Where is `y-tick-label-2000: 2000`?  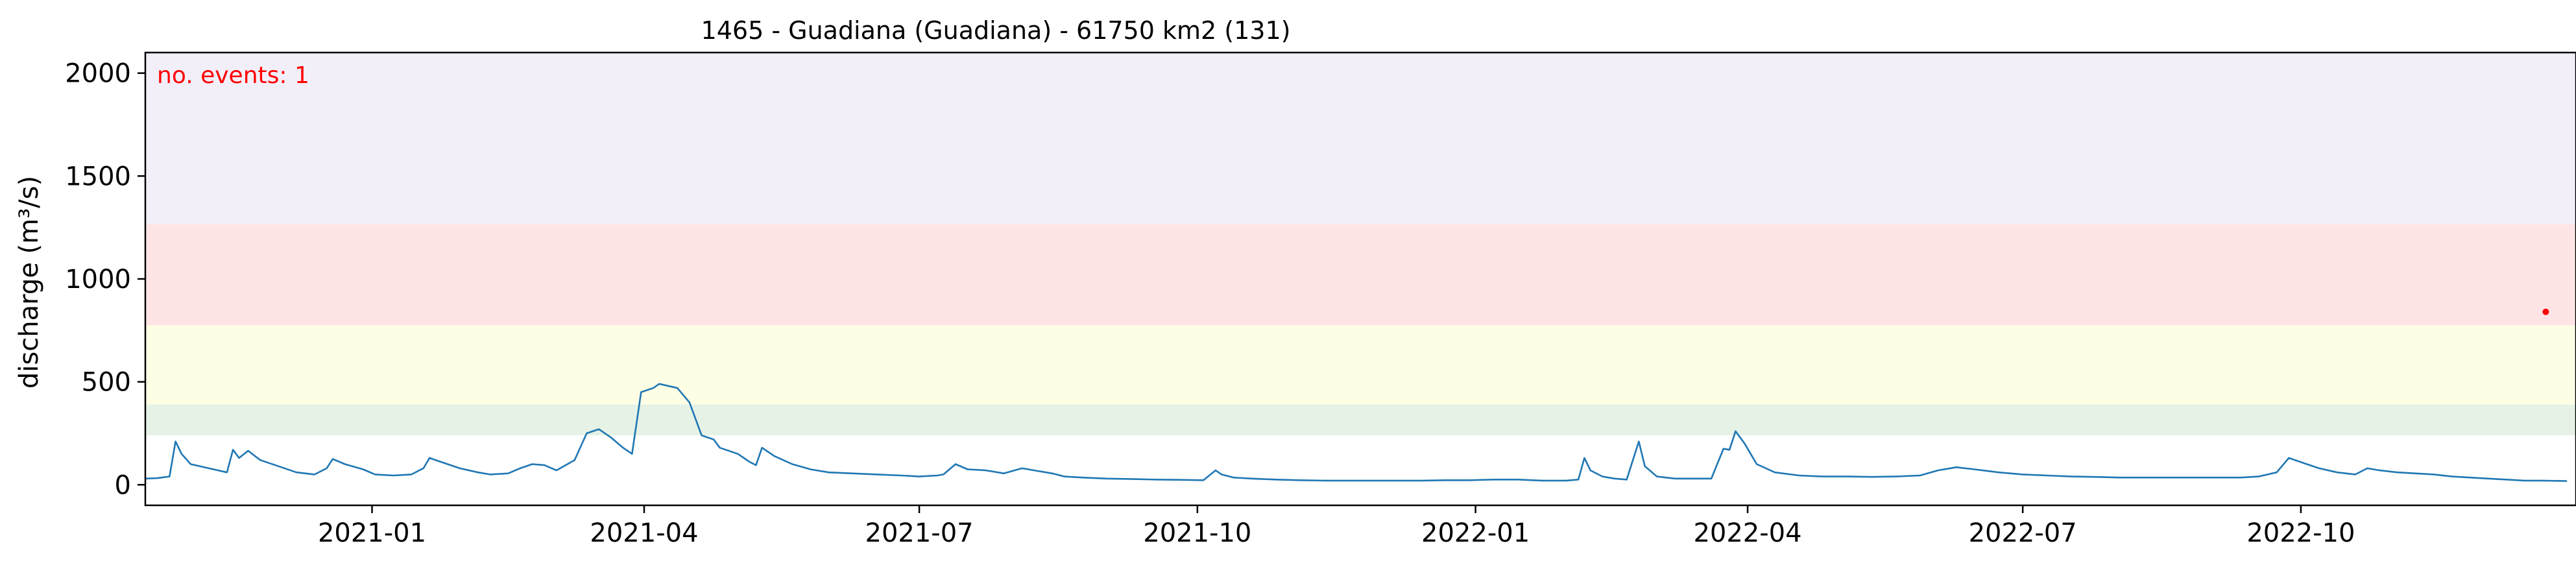
y-tick-label-2000: 2000 is located at coordinates (98, 74).